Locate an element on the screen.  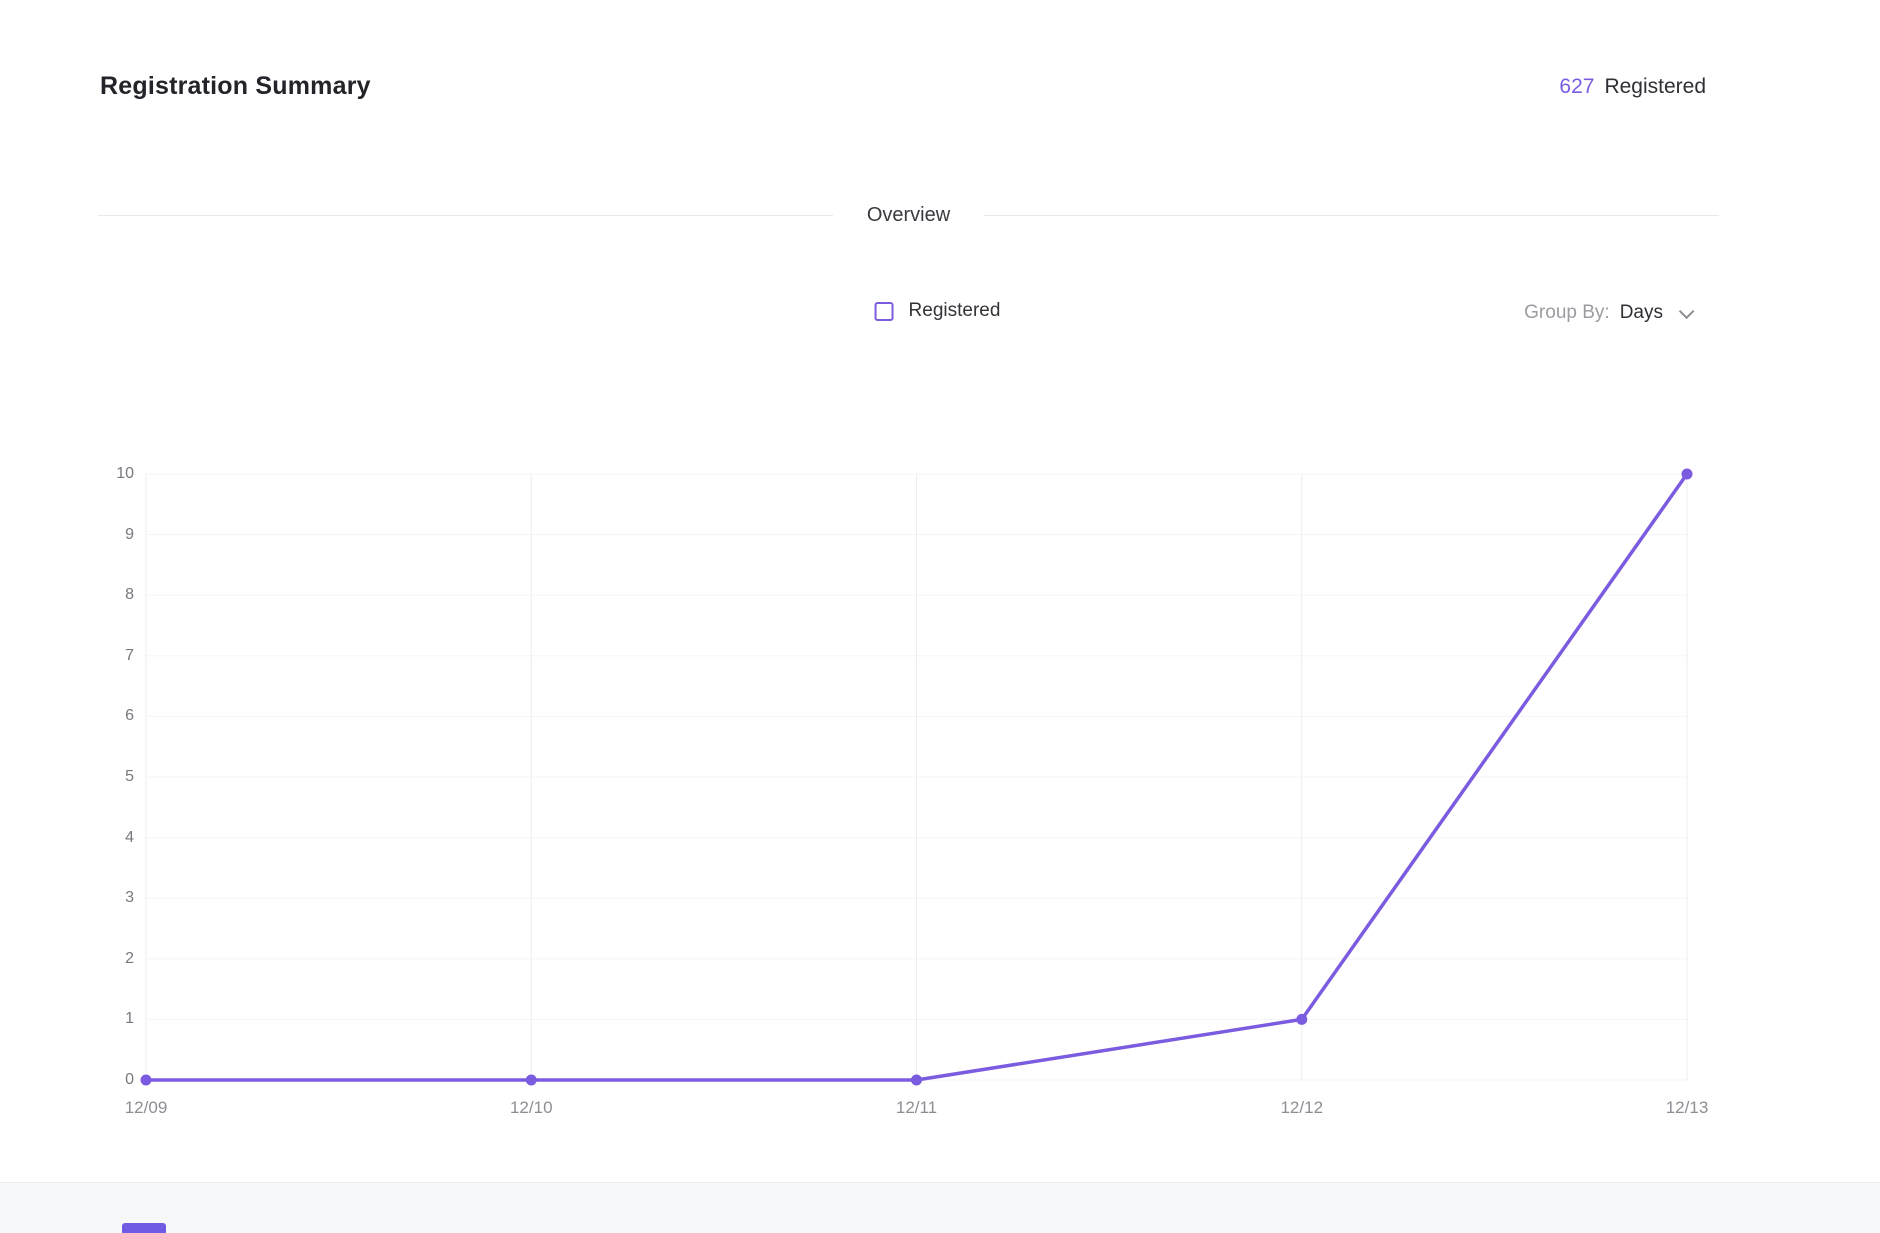
legend-registered-toggle: Registered is located at coordinates (937, 311).